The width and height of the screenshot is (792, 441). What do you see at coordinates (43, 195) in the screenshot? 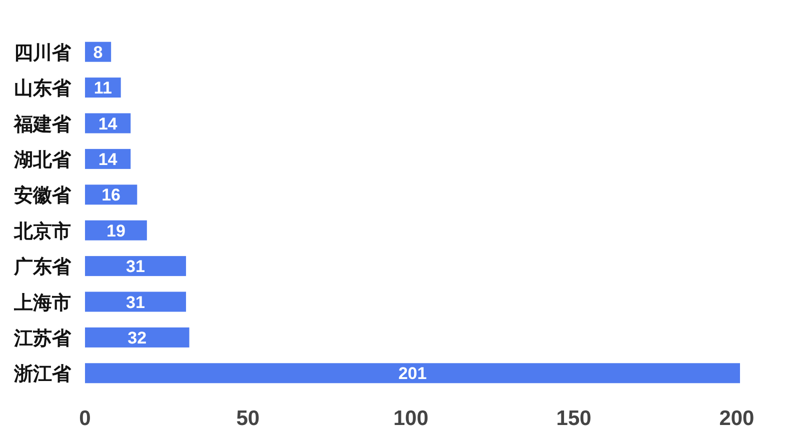
I see `y-tick-label: 安徽省` at bounding box center [43, 195].